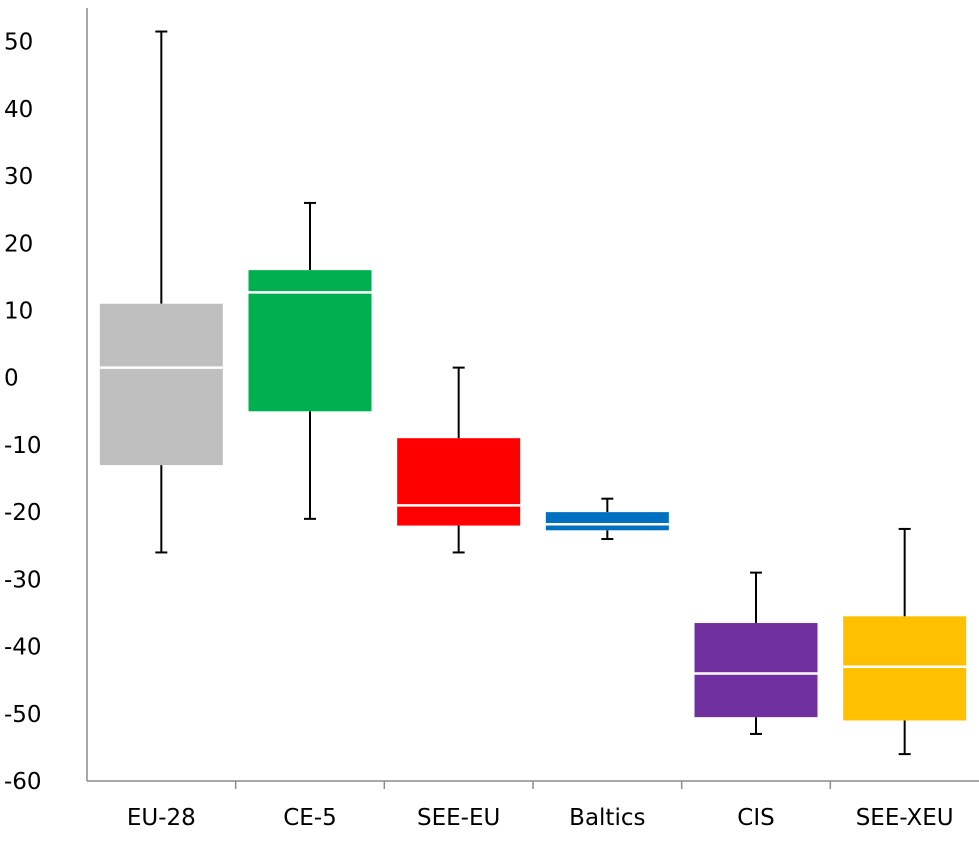 The height and width of the screenshot is (842, 979). What do you see at coordinates (310, 818) in the screenshot?
I see `x-tick-label: CE-5` at bounding box center [310, 818].